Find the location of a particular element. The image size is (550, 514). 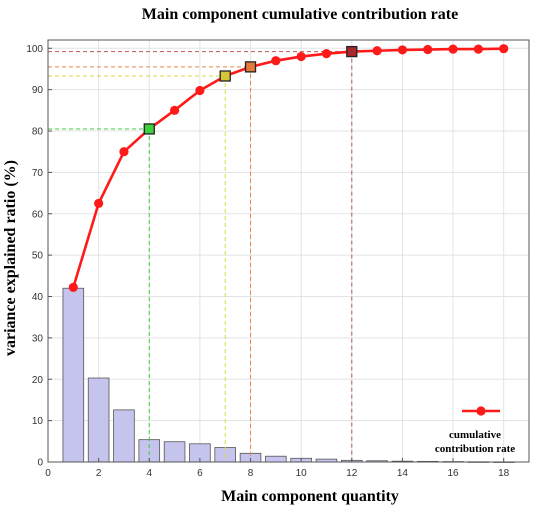

x-axis-label: Main component quantity is located at coordinates (310, 496).